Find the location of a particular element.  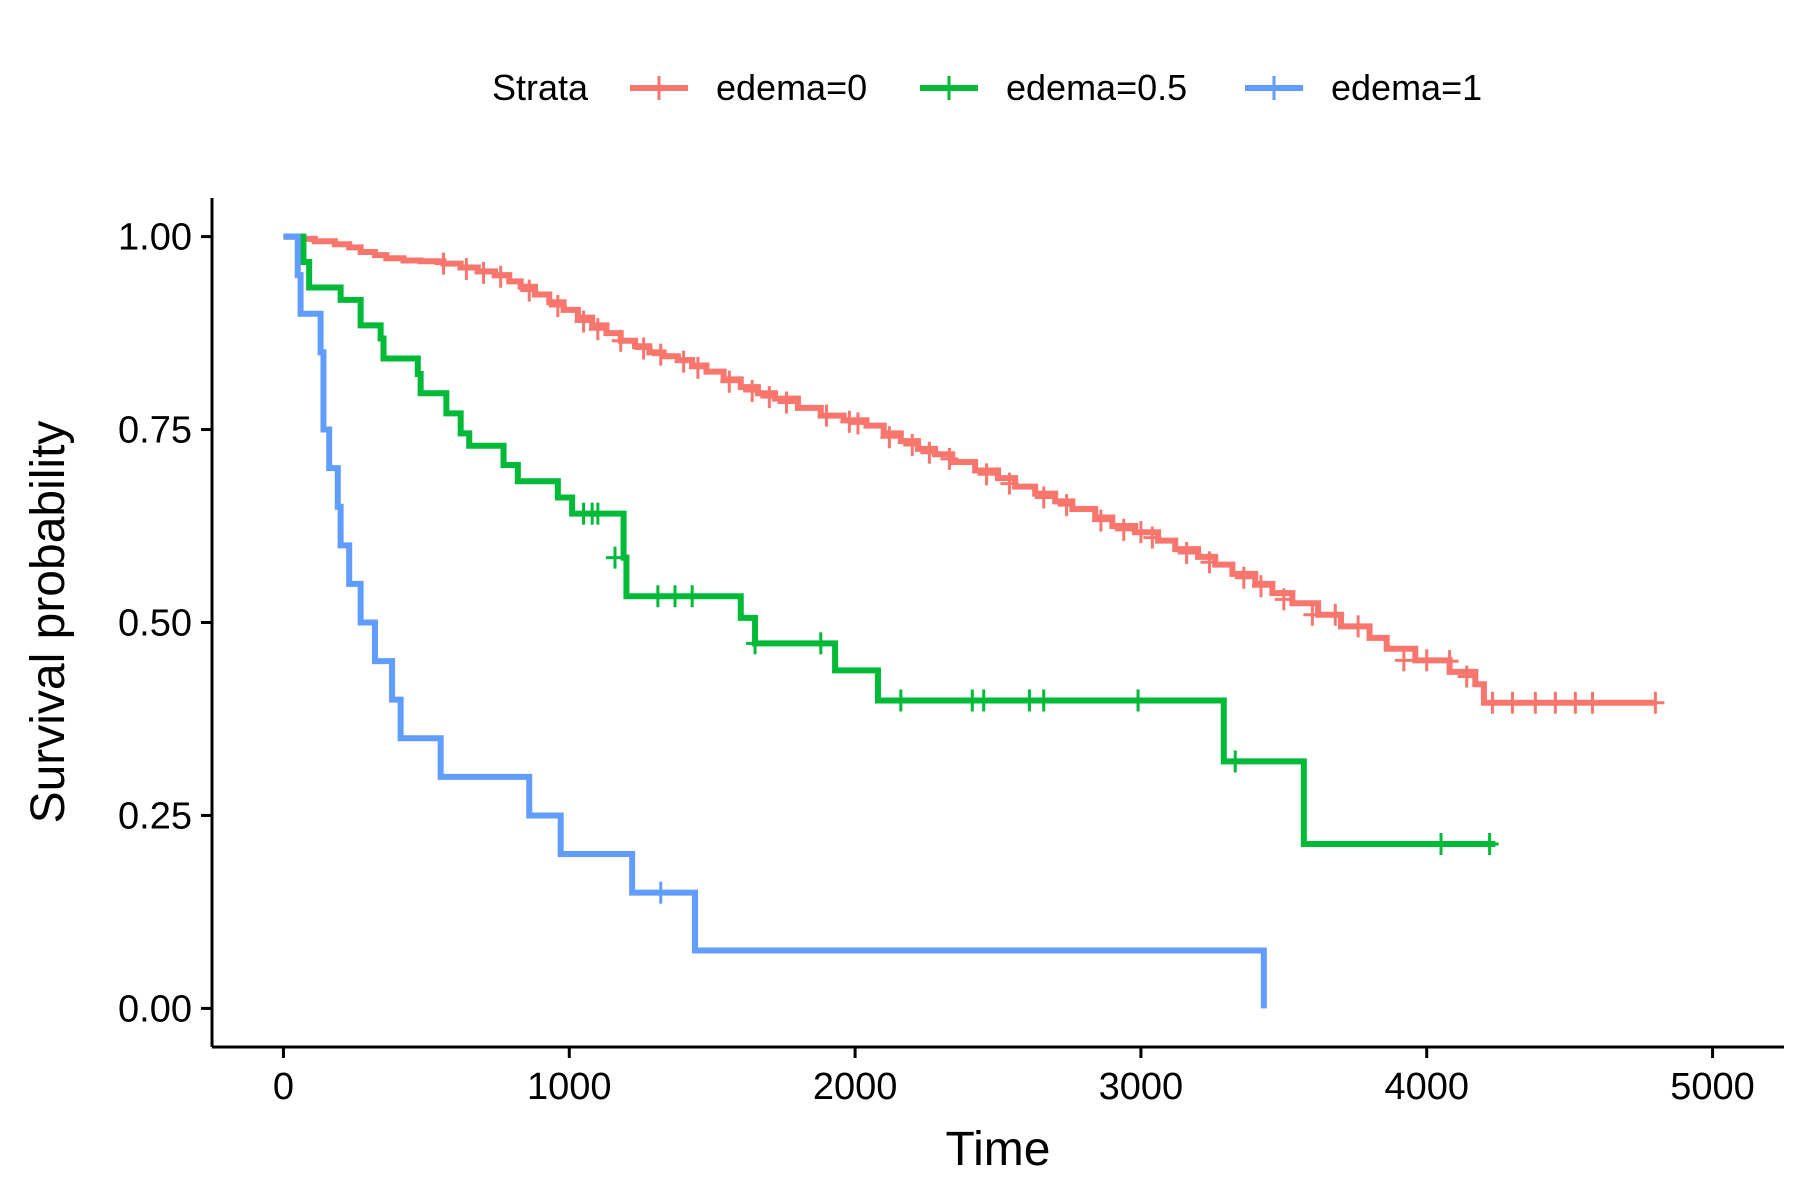

y-ticks: 0.00 0.25 0.50 0.75 1.00 is located at coordinates (165, 623).